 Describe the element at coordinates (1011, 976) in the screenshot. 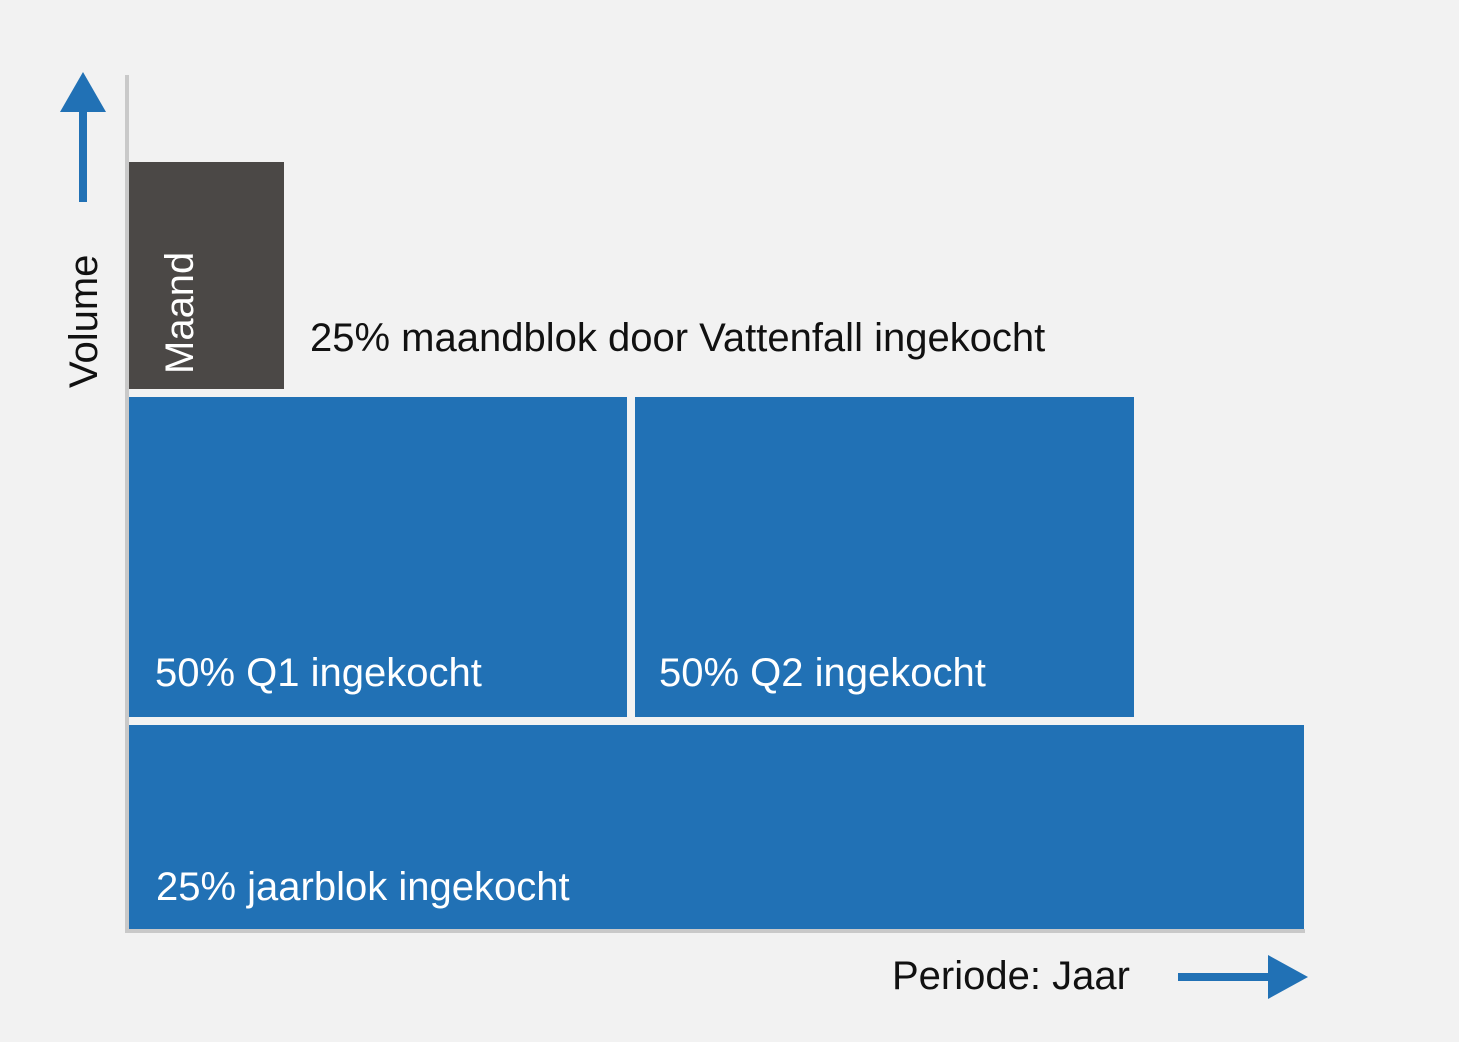

I see `x-axis-label: Periode: Jaar` at that location.